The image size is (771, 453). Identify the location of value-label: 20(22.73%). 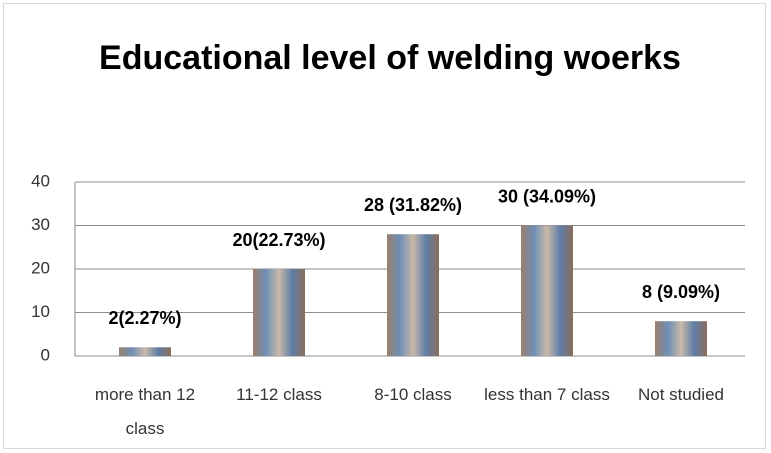
(278, 240).